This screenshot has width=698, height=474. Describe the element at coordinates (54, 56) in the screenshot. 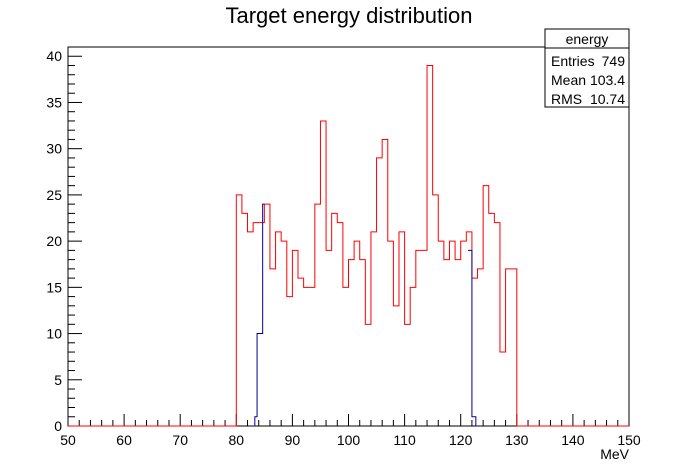

I see `y-tick-label: 40` at that location.